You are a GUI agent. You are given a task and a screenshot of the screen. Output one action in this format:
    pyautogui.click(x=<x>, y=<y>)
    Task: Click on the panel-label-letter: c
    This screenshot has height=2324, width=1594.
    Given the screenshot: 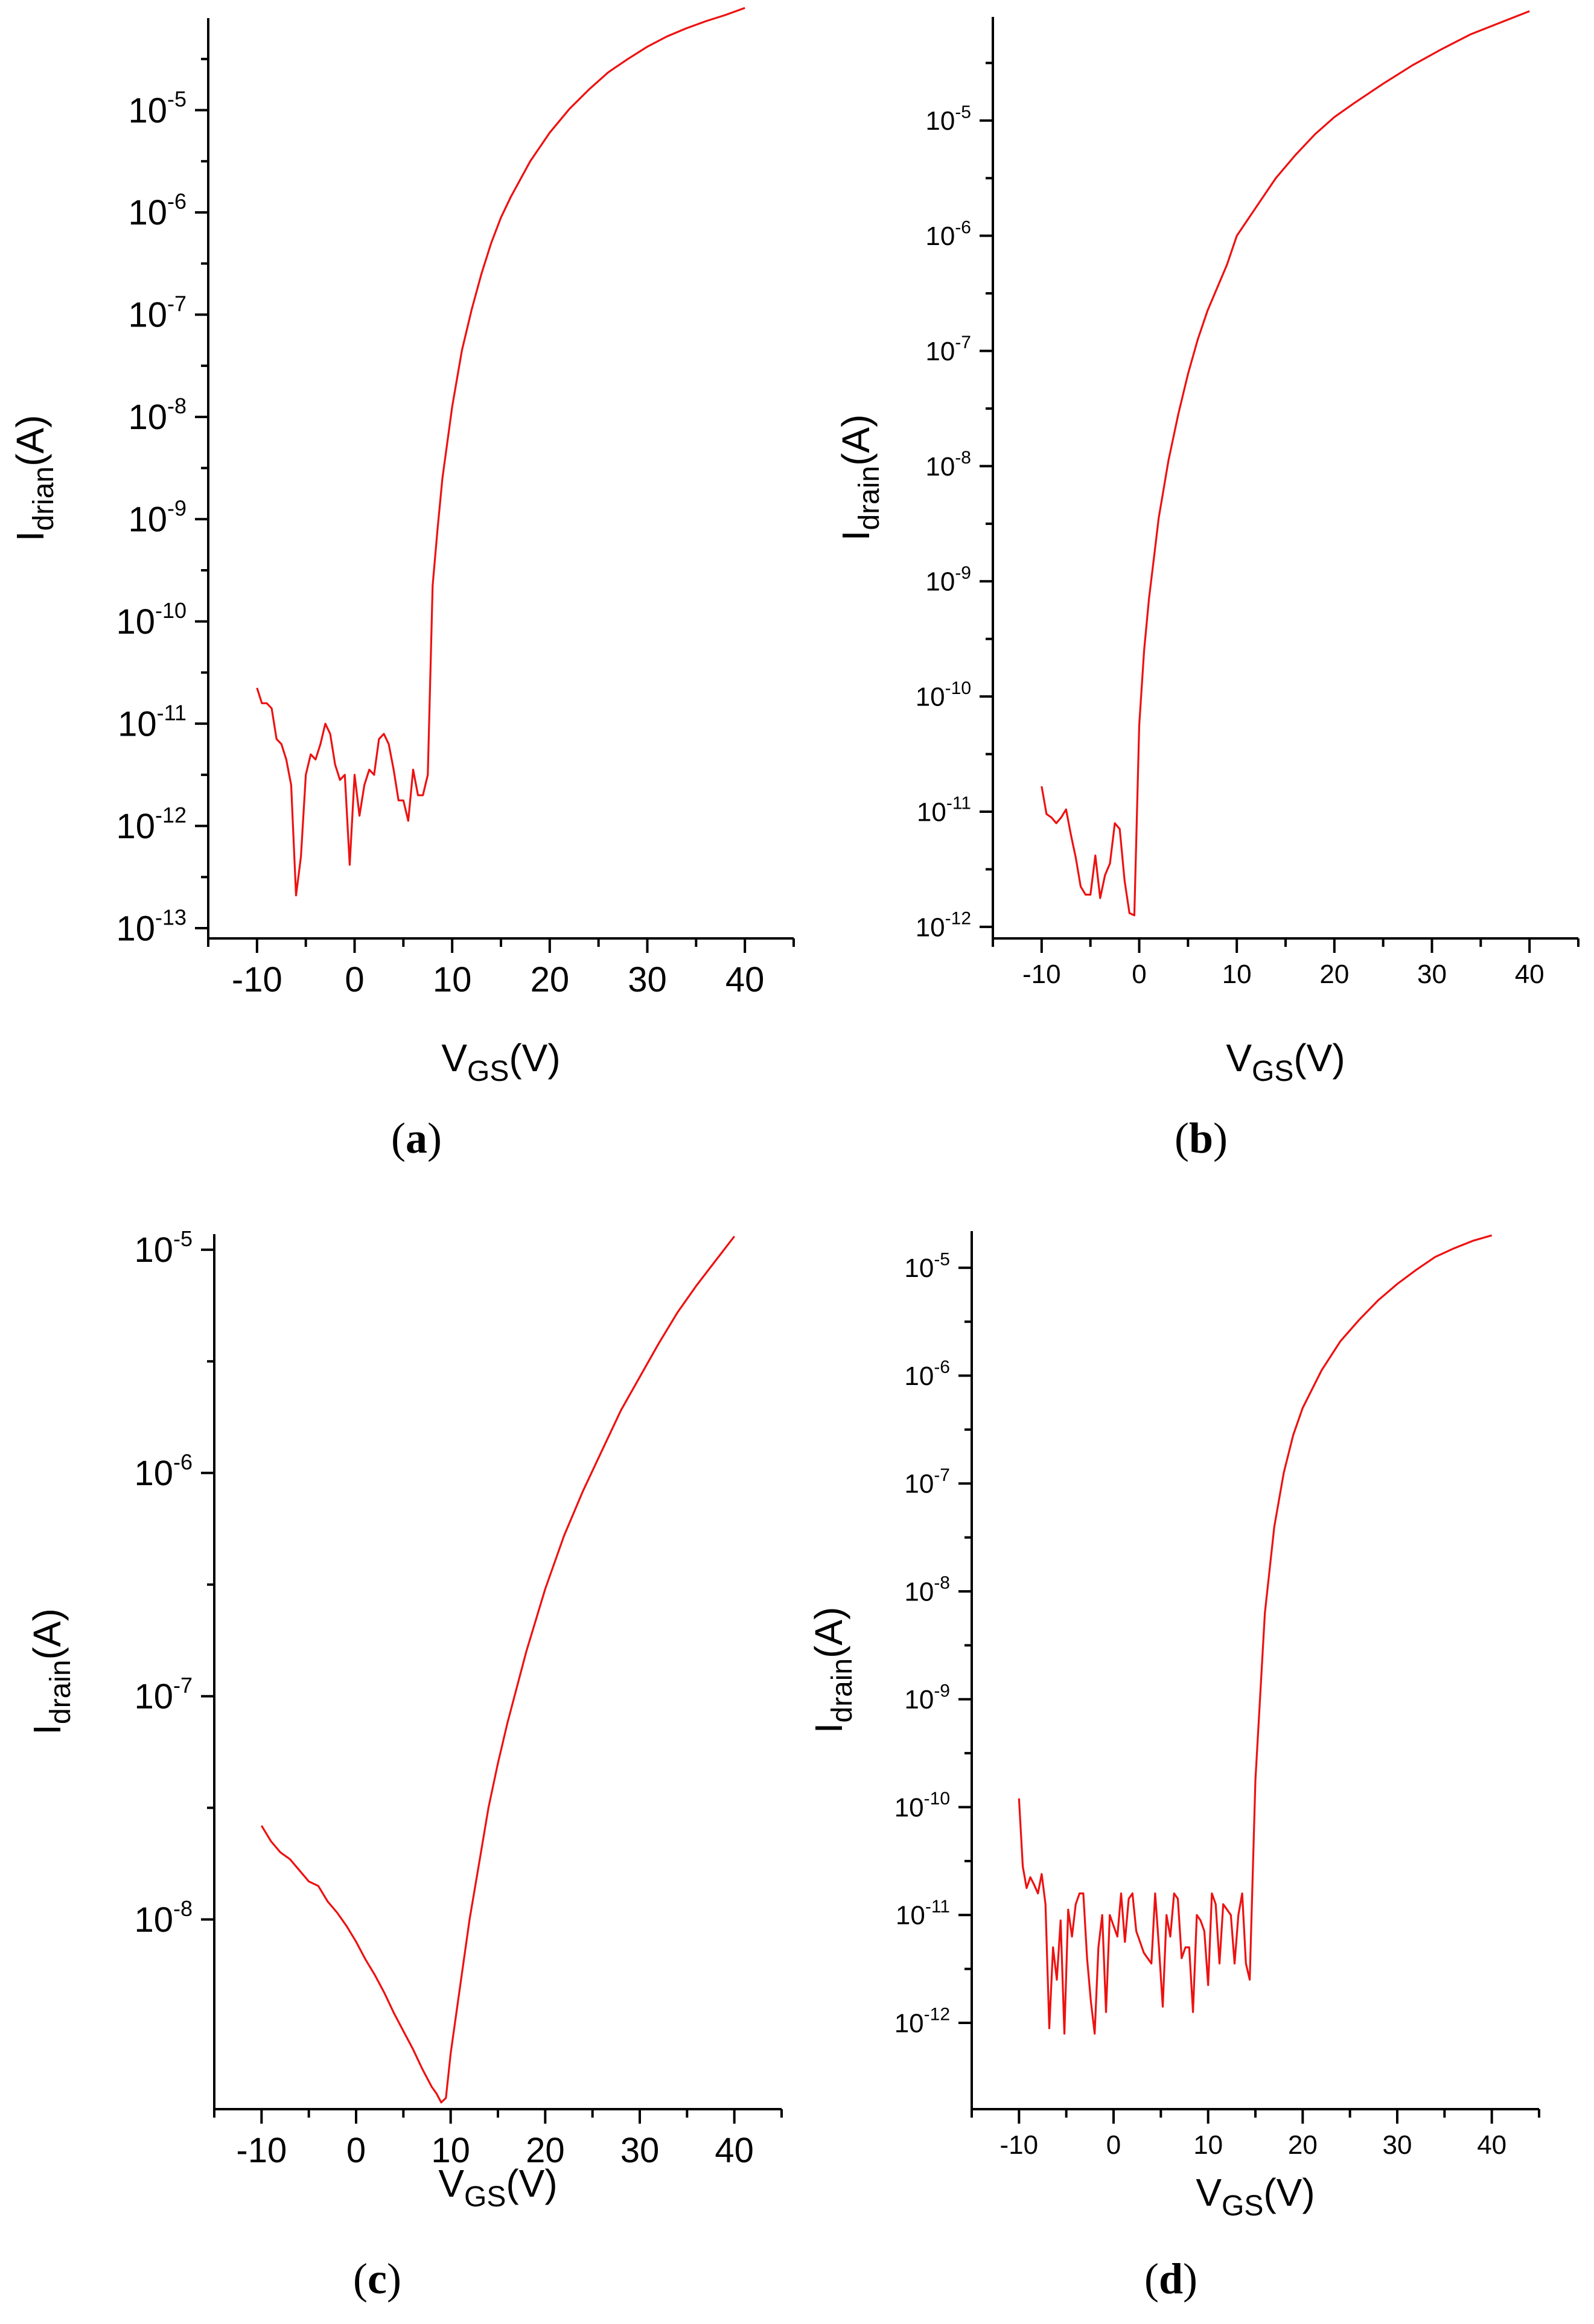 What is the action you would take?
    pyautogui.click(x=378, y=2279)
    